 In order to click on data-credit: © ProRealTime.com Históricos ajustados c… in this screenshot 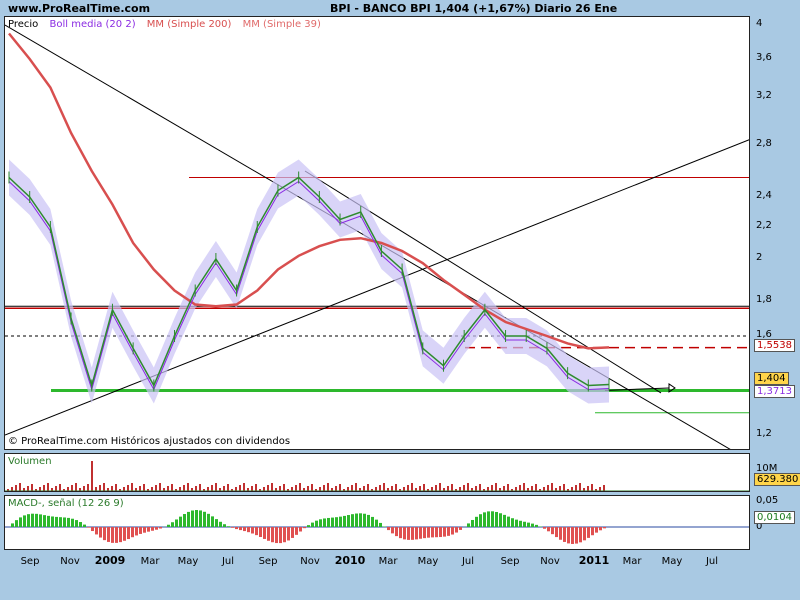, I will do `click(149, 441)`.